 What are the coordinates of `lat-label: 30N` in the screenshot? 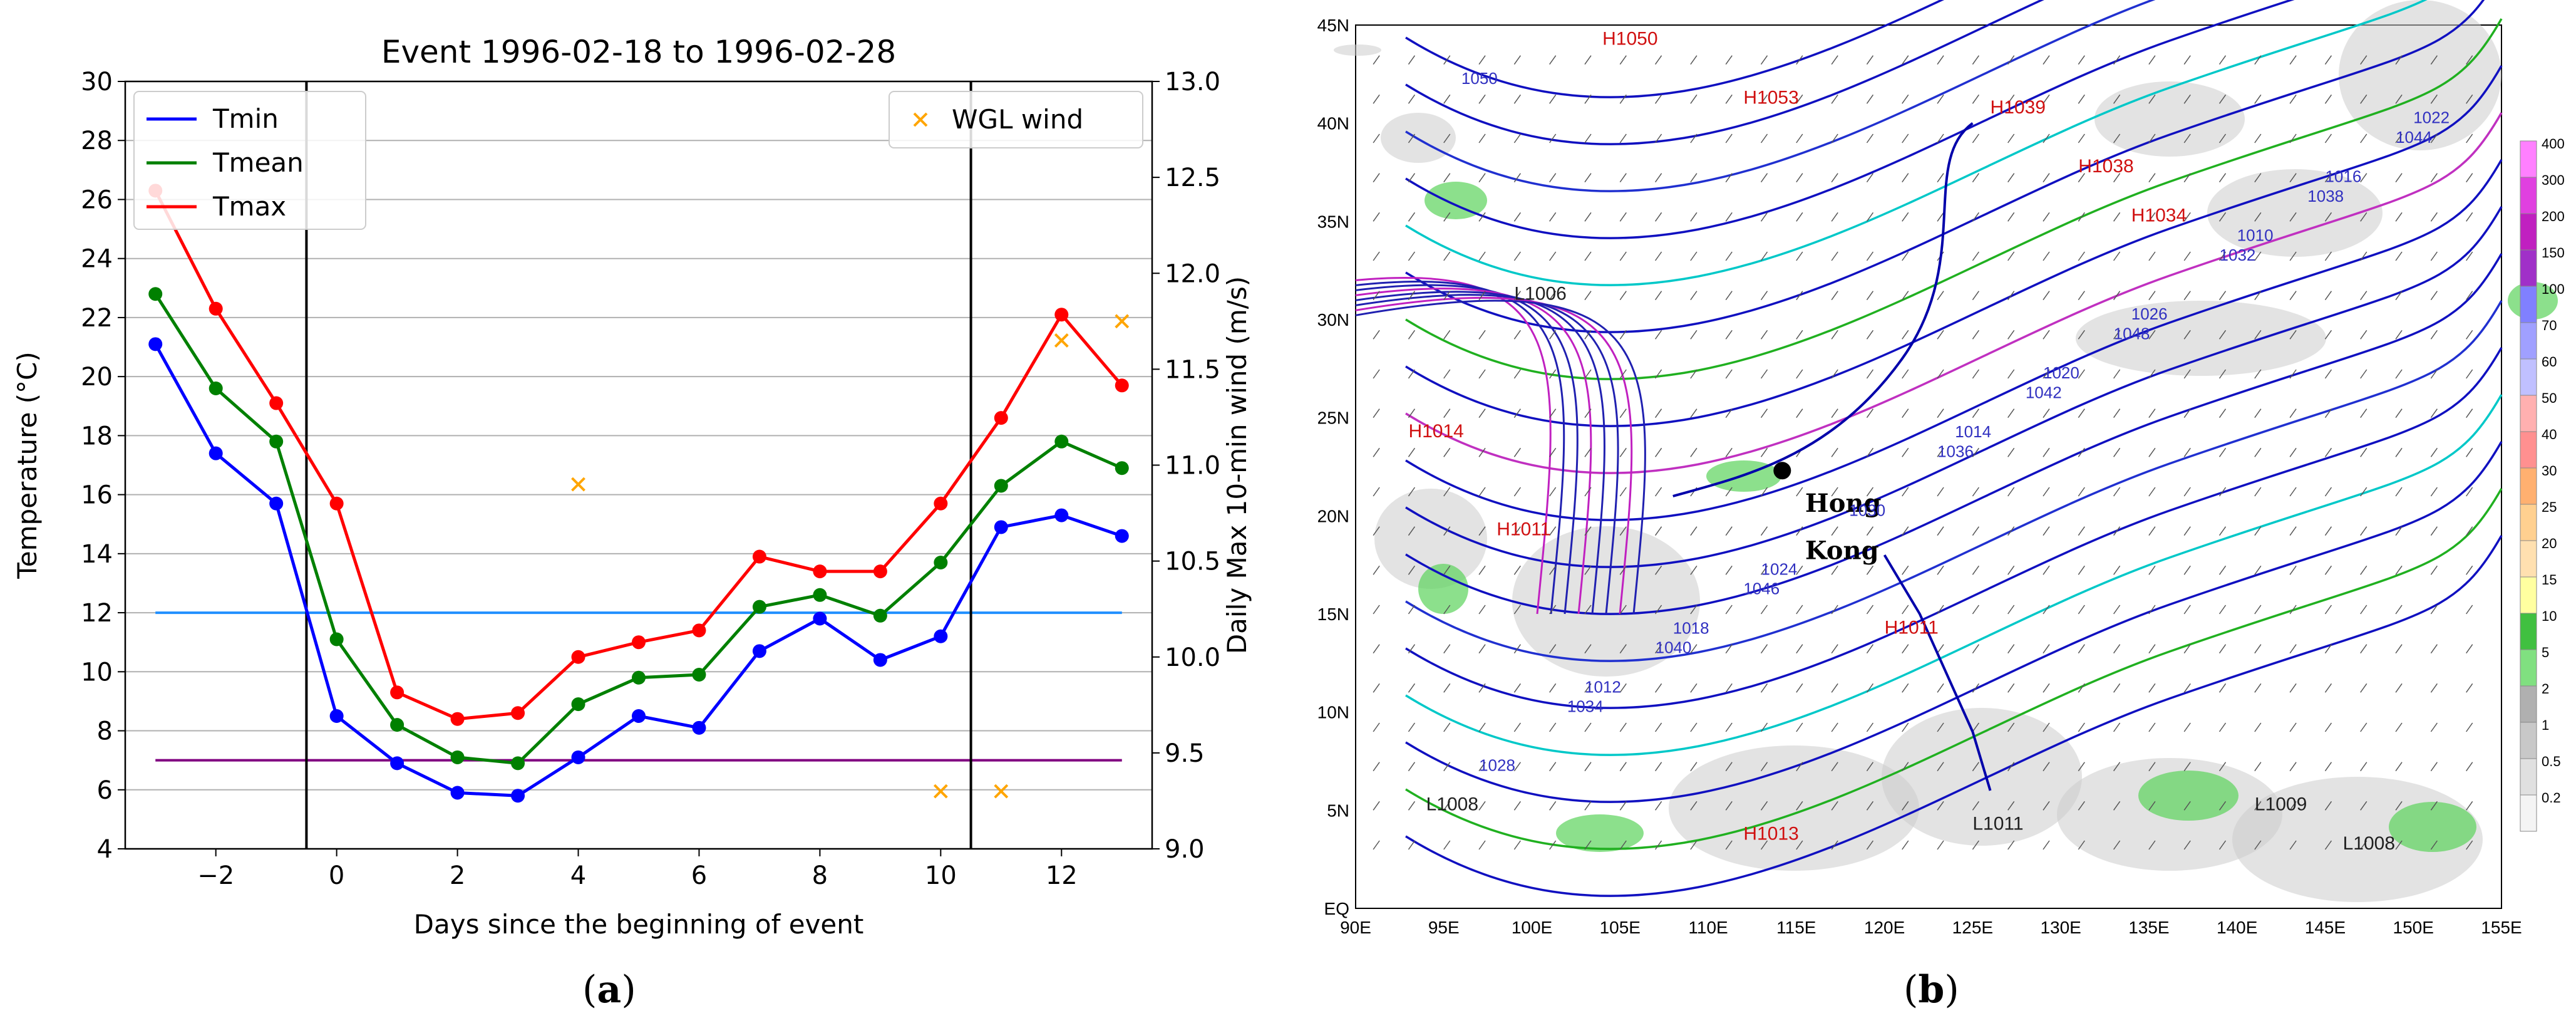 It's located at (1333, 320).